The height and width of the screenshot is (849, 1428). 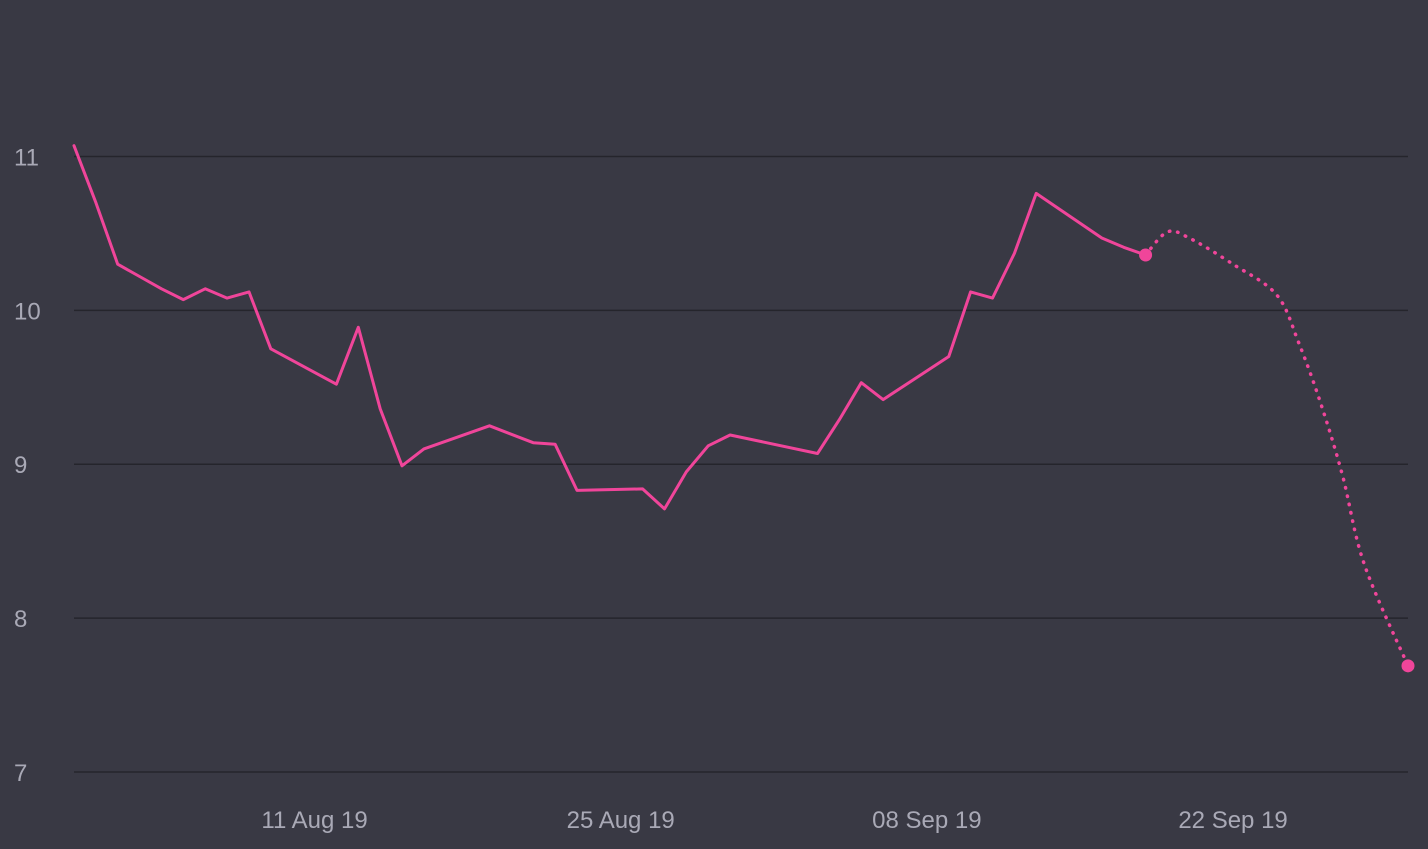 What do you see at coordinates (621, 820) in the screenshot?
I see `x-tick-label-2019-08-25: 25 Aug 19` at bounding box center [621, 820].